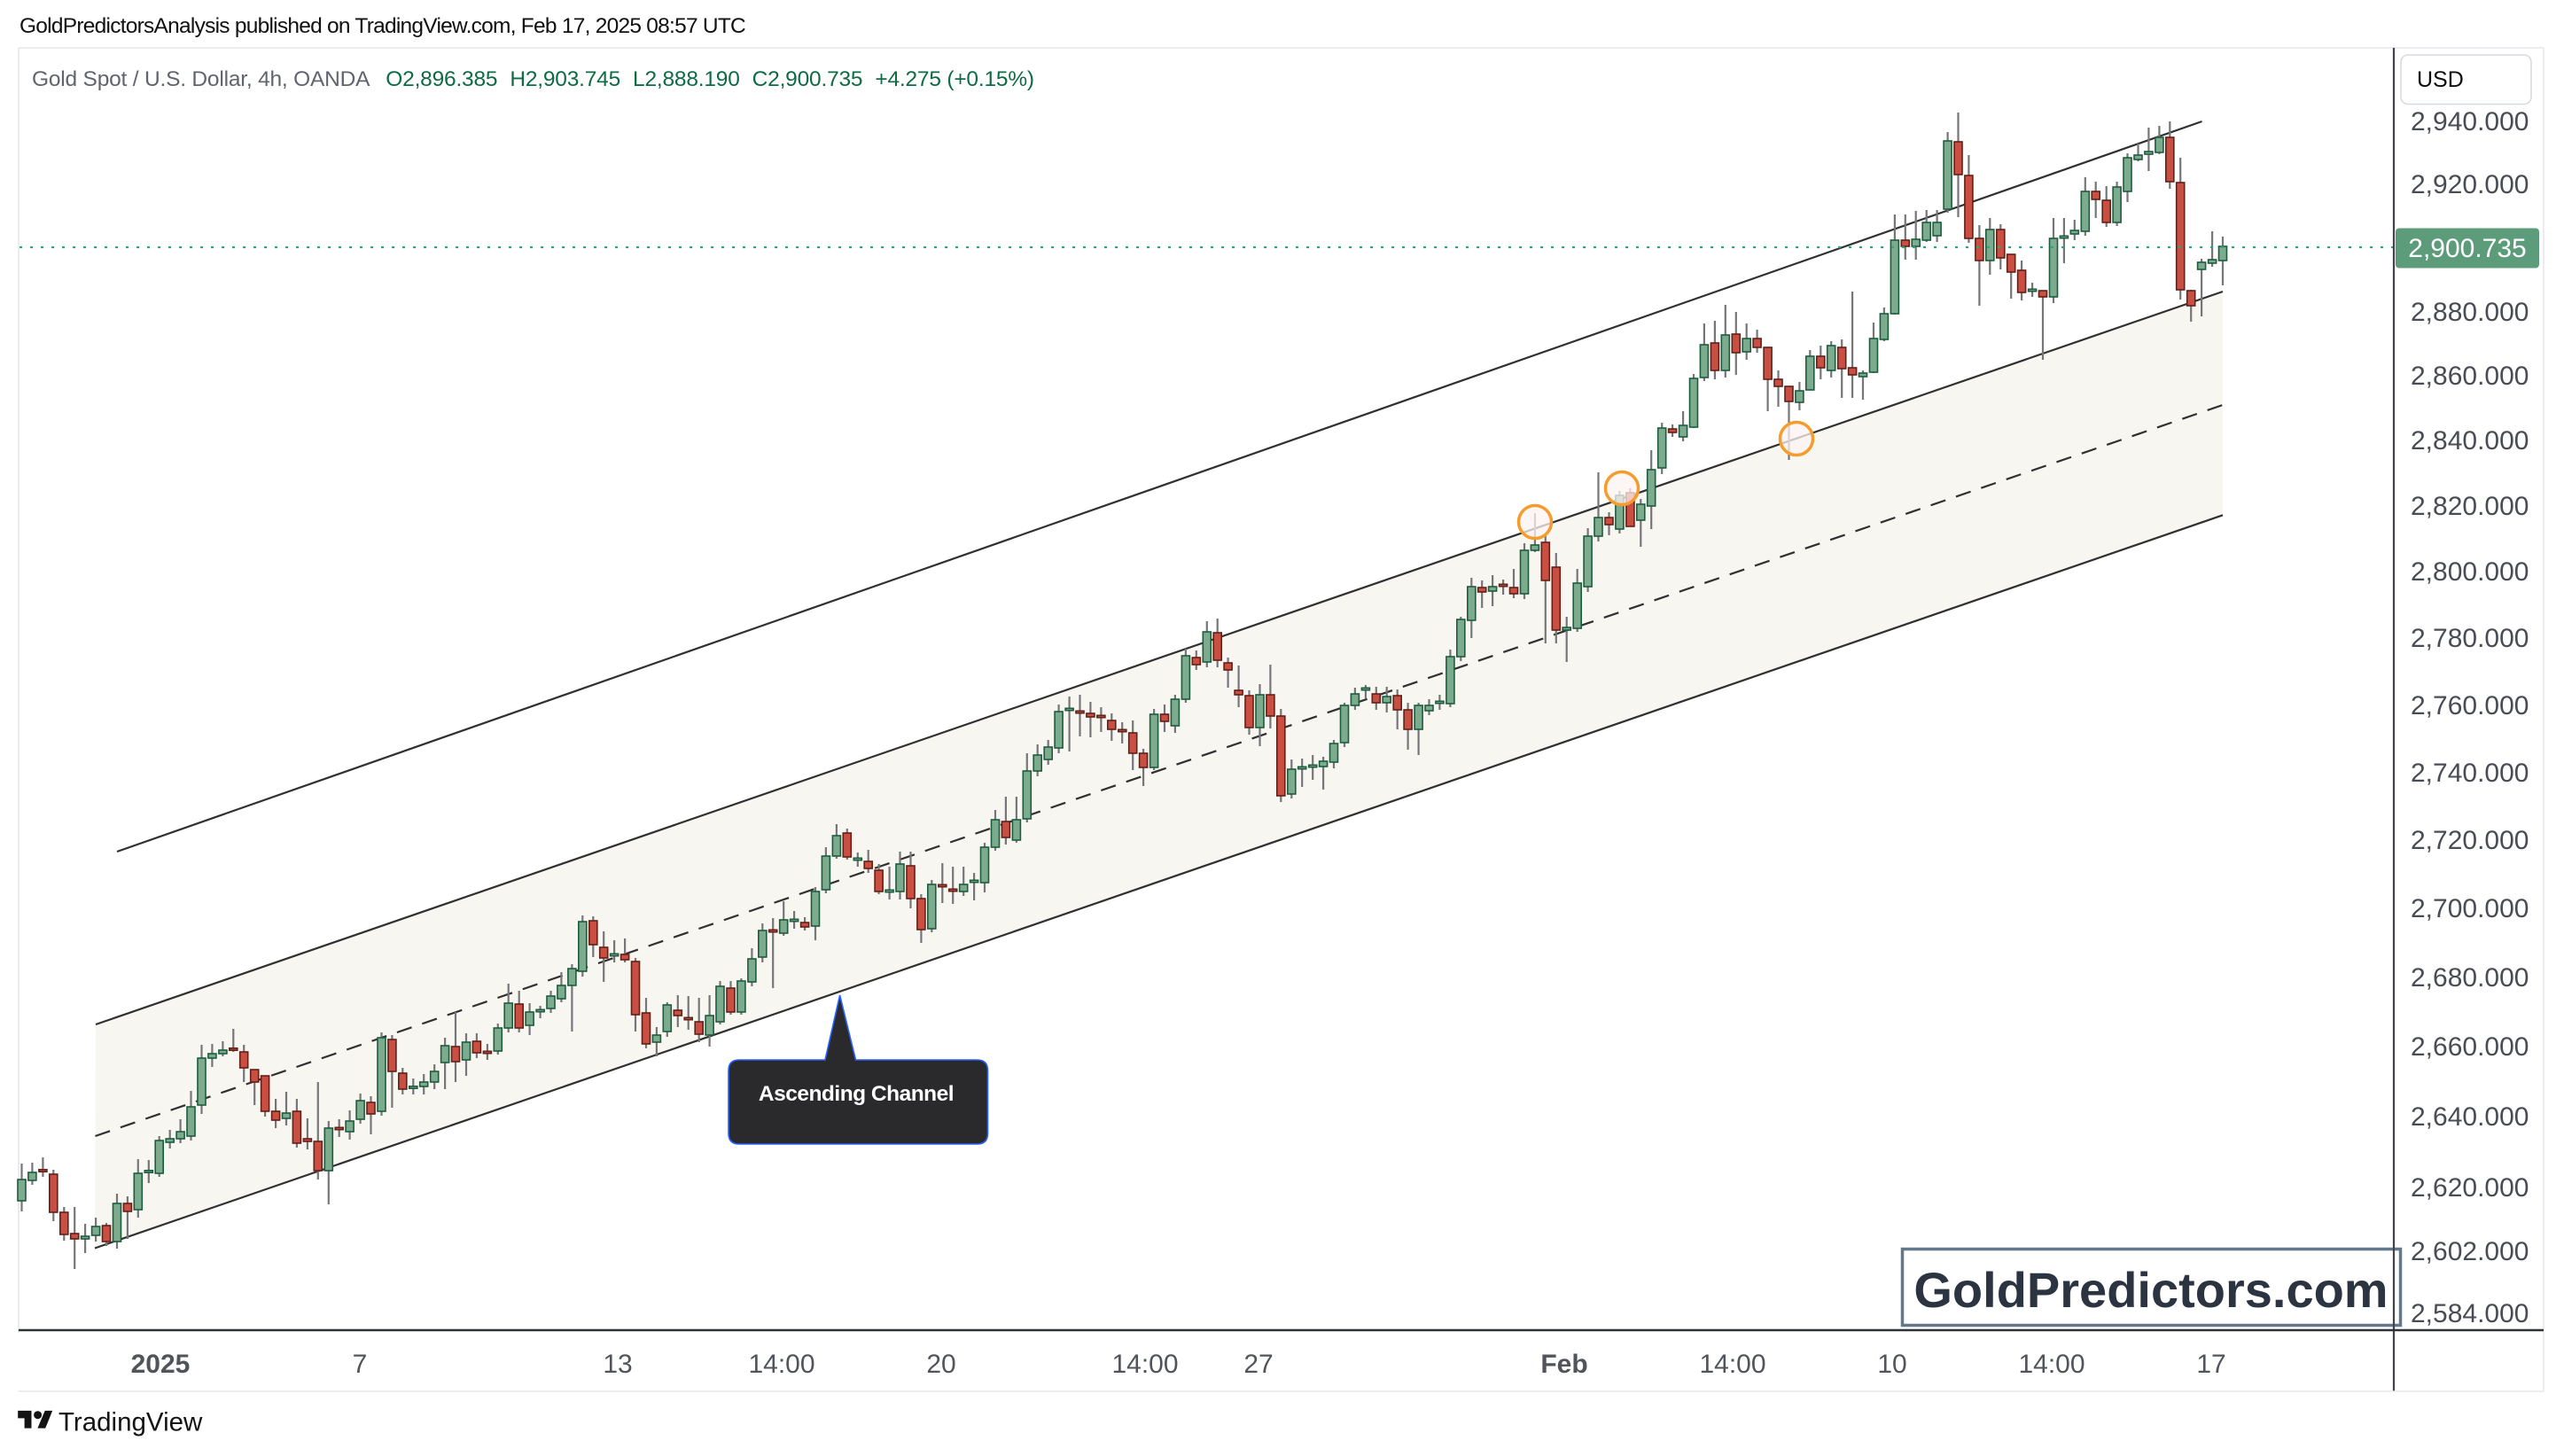  What do you see at coordinates (2470, 1188) in the screenshot?
I see `svg-text: 2,620.000` at bounding box center [2470, 1188].